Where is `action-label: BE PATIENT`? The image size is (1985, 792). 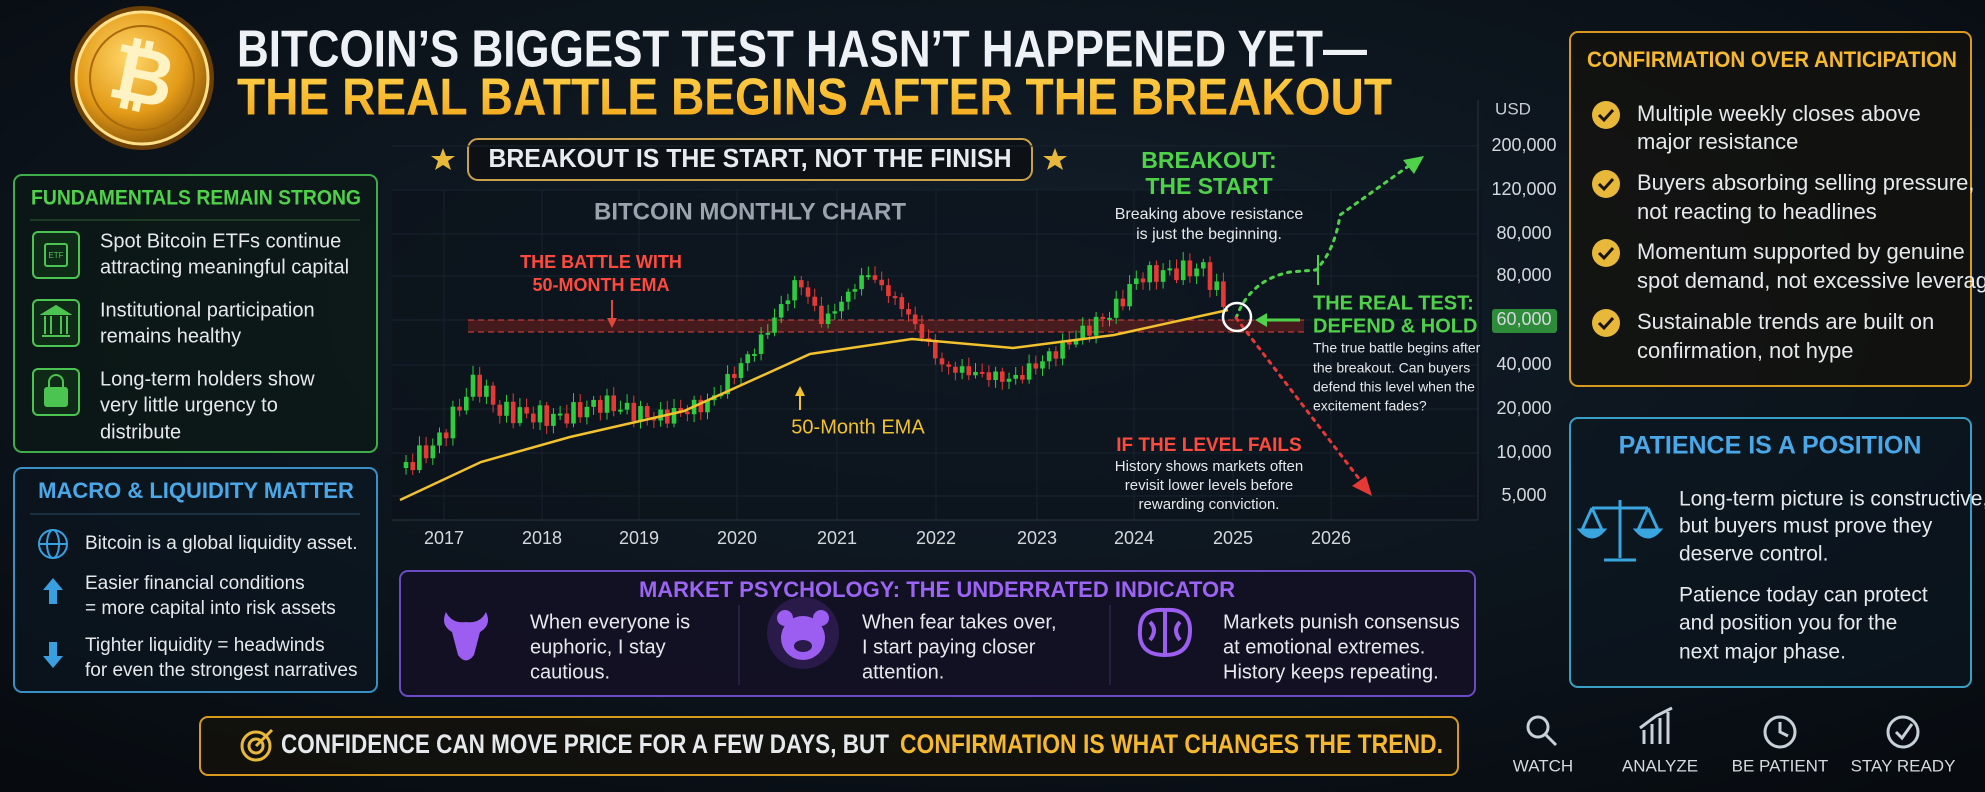 action-label: BE PATIENT is located at coordinates (1780, 765).